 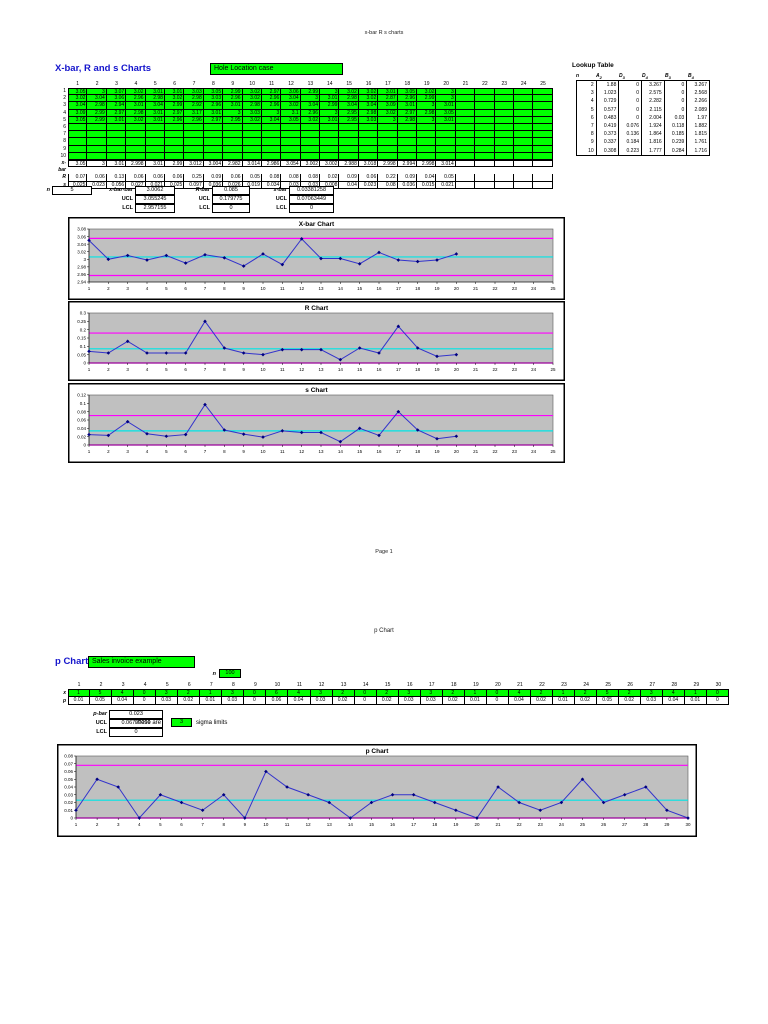 I want to click on x-tick-label: 18, so click(x=435, y=824).